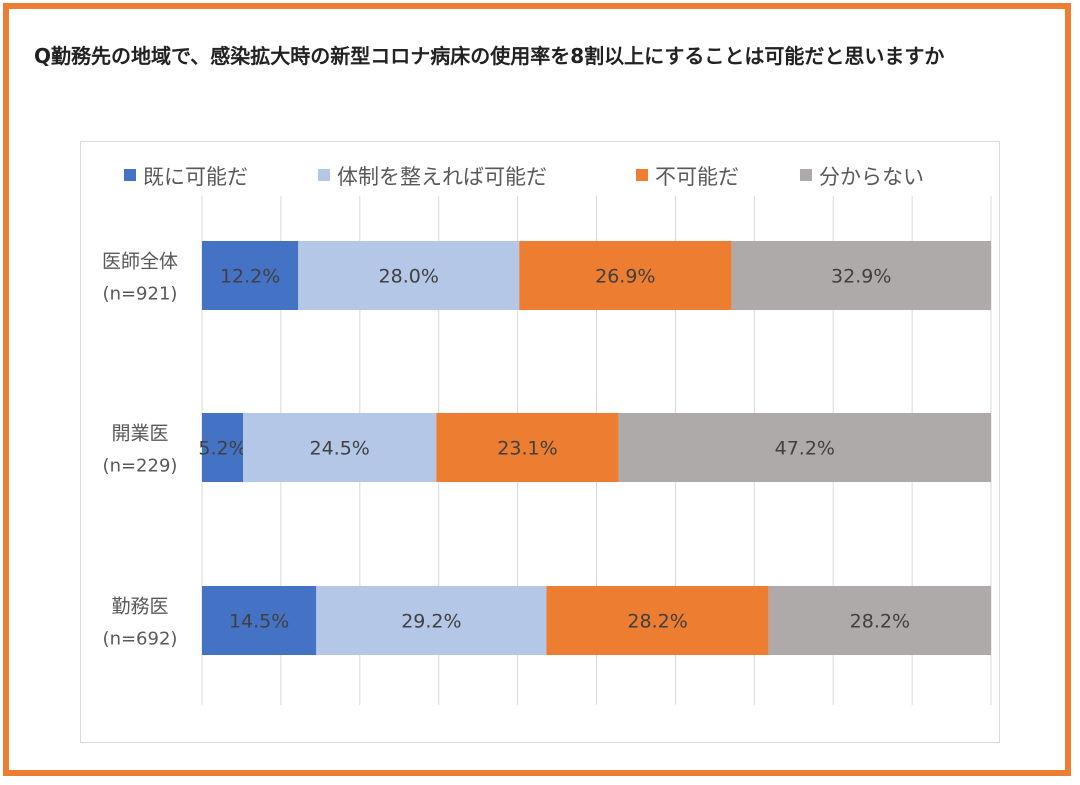 This screenshot has height=785, width=1080. I want to click on data-label: 12.2%, so click(250, 277).